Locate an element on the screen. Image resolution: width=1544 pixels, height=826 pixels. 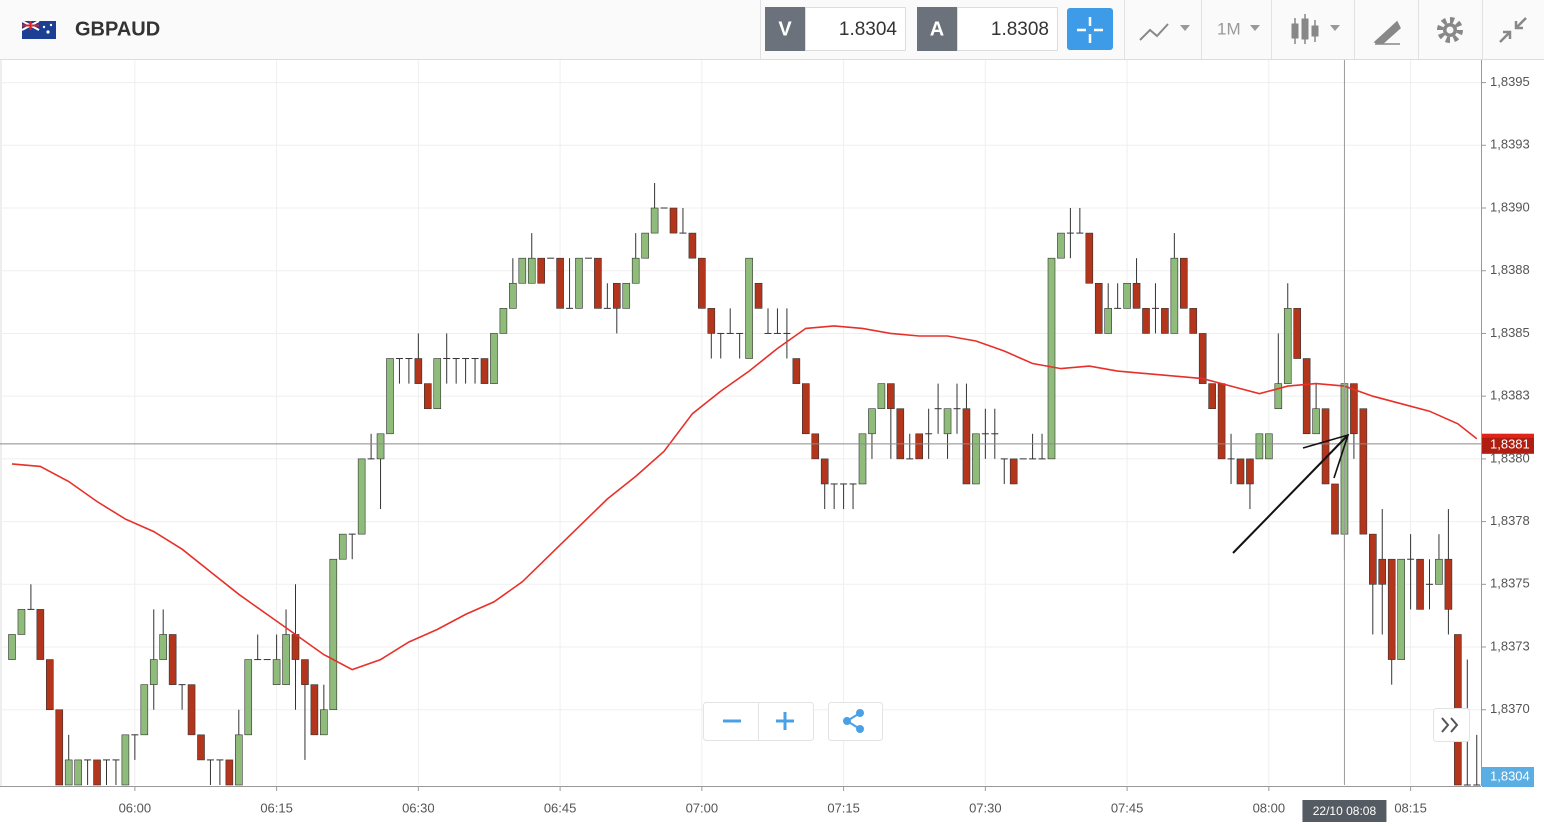
buy-button is located at coordinates (937, 29).